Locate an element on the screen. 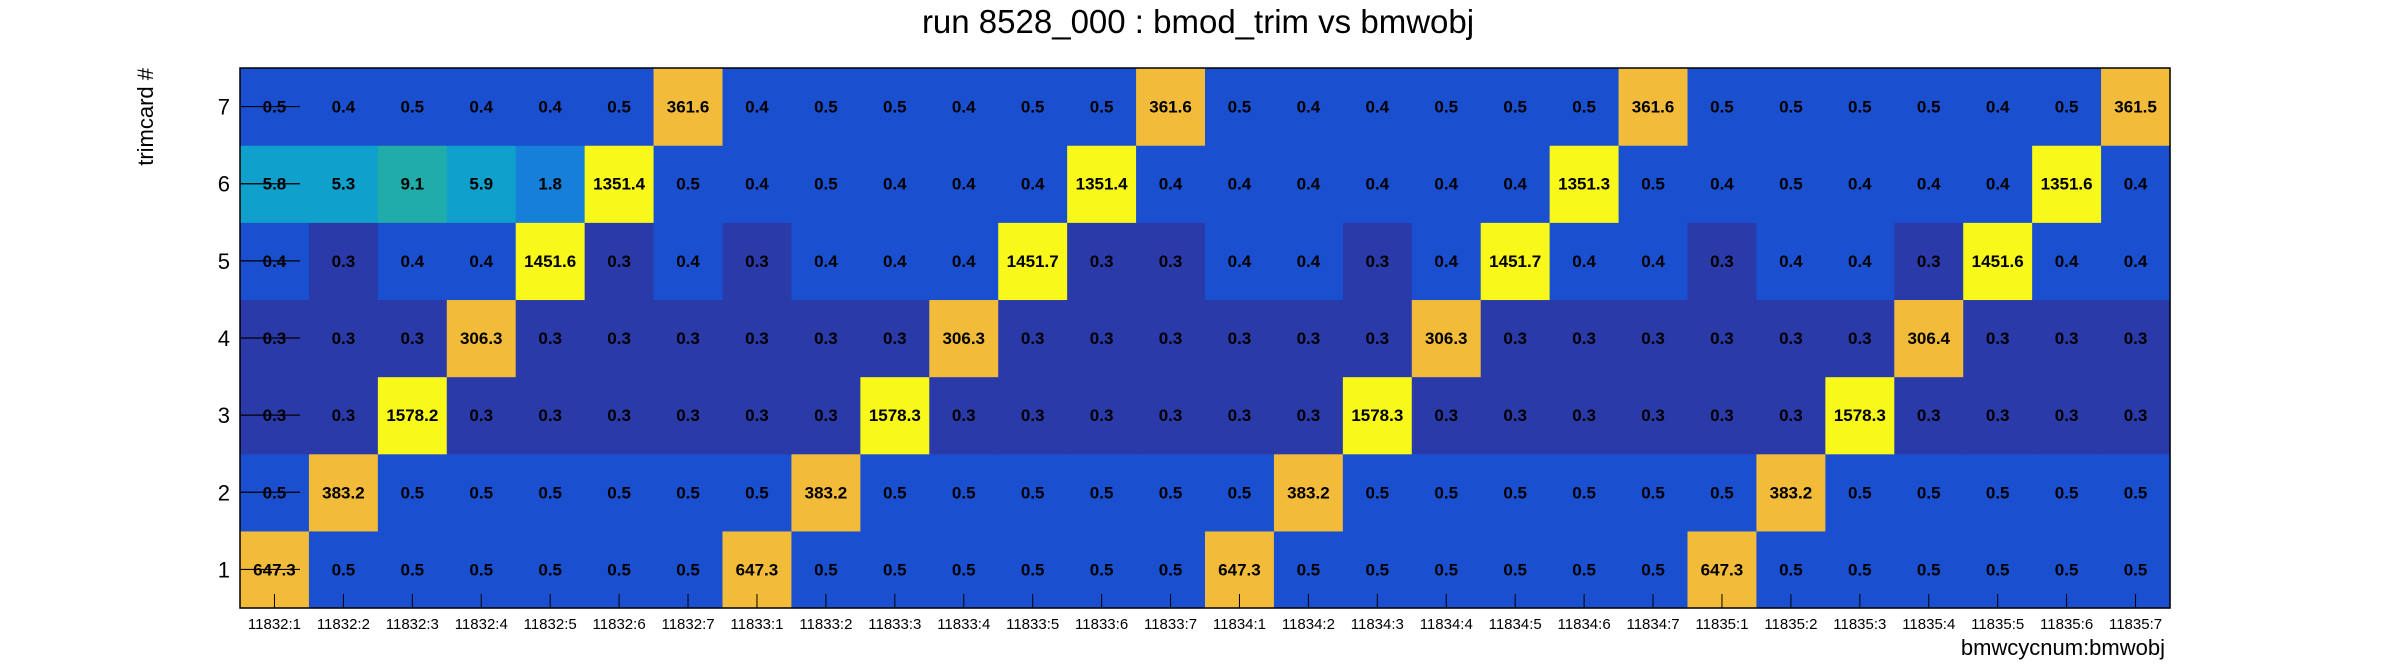 This screenshot has height=672, width=2396. x-tick-label: 11833:7 is located at coordinates (1170, 624).